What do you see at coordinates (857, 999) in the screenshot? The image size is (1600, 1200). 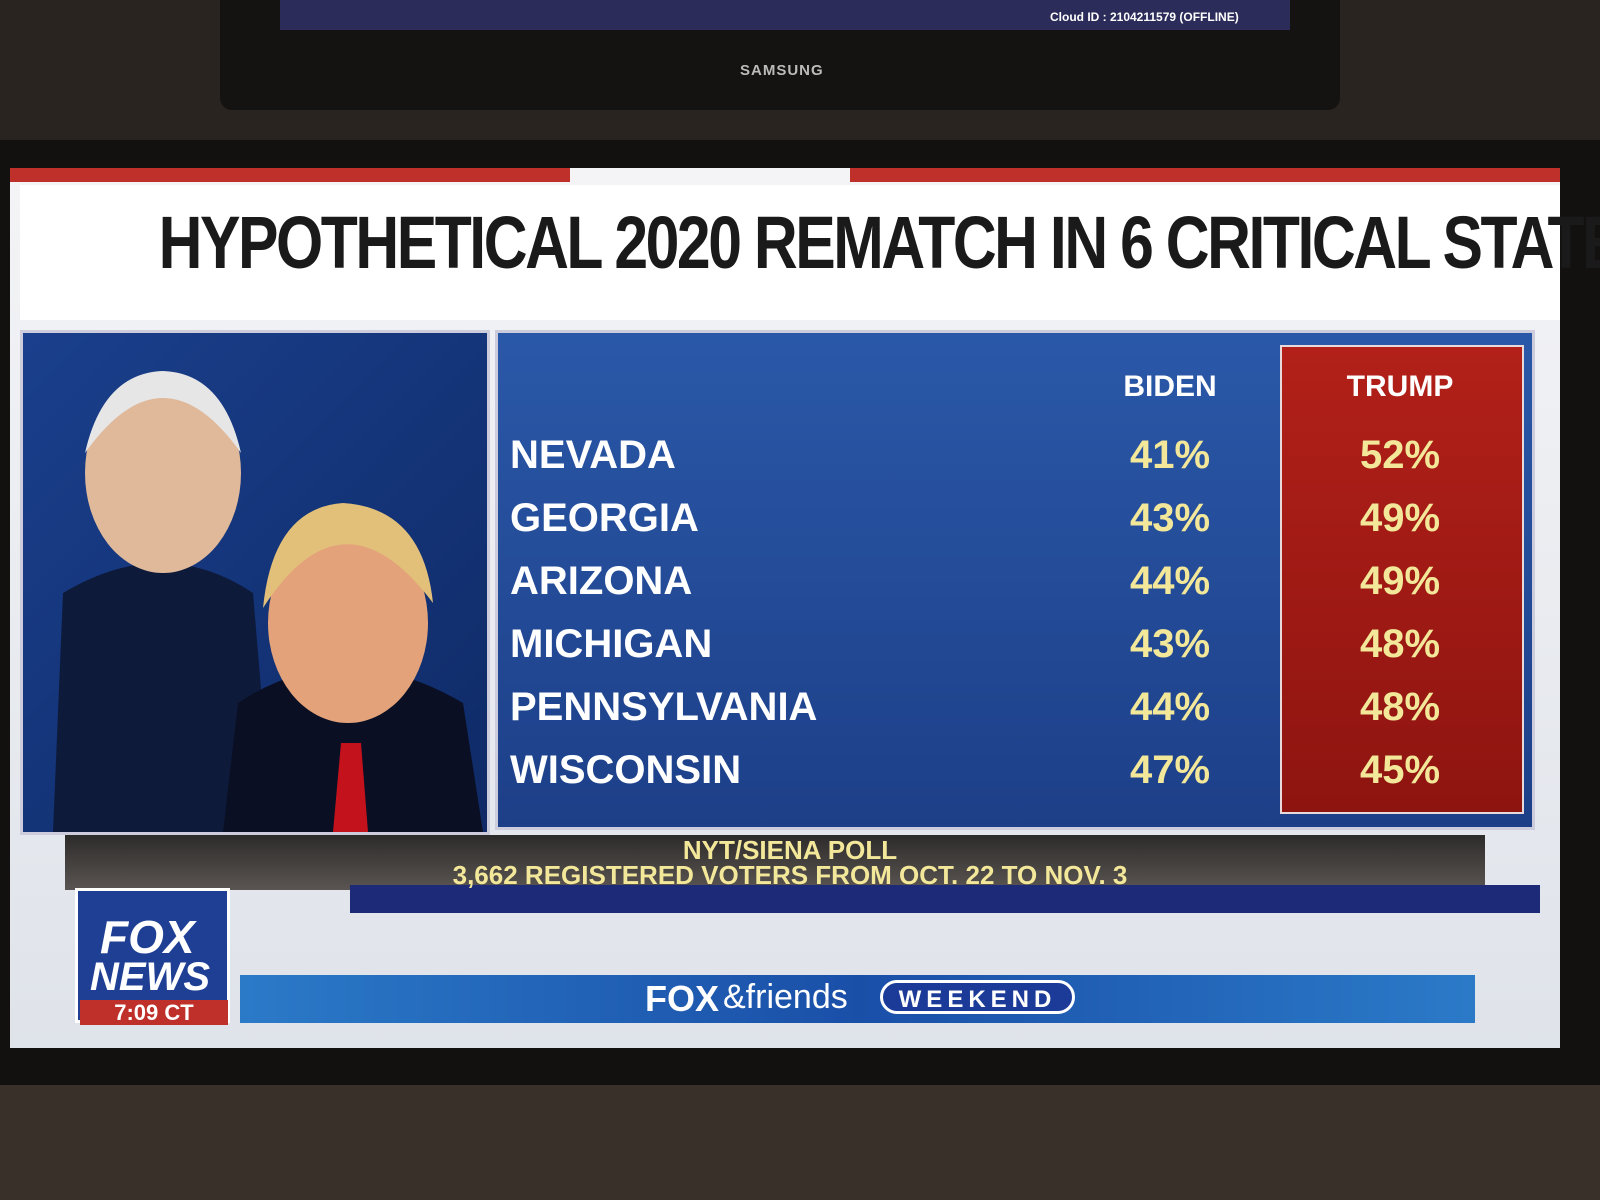 I see `show-banner` at bounding box center [857, 999].